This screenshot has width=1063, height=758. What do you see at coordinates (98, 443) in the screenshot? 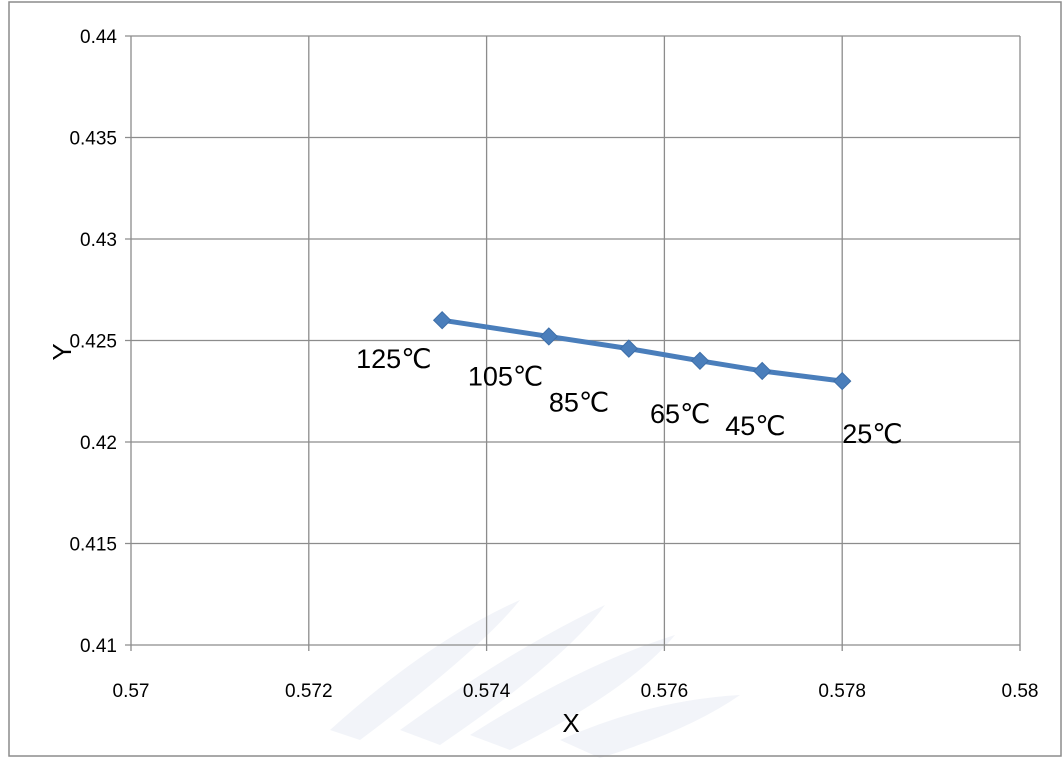
I see `y-tick-label: 0.42` at bounding box center [98, 443].